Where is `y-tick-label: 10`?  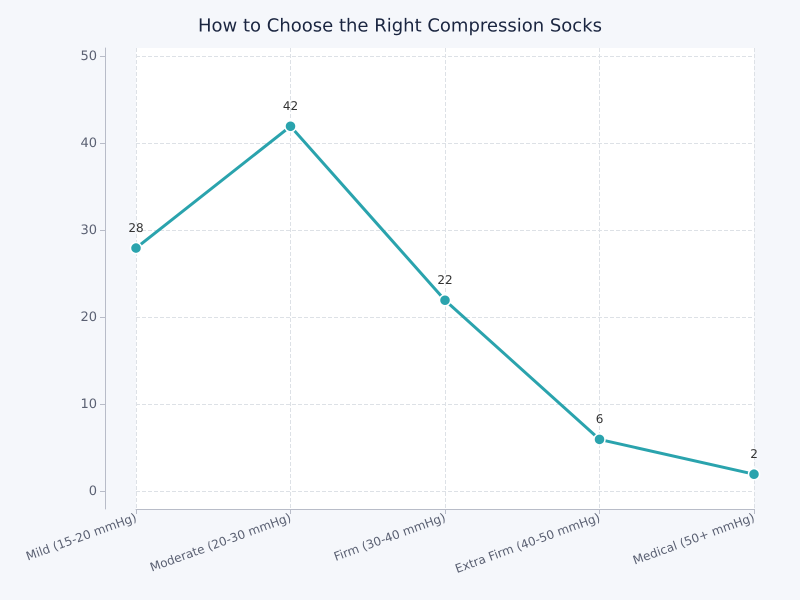
y-tick-label: 10 is located at coordinates (88, 404).